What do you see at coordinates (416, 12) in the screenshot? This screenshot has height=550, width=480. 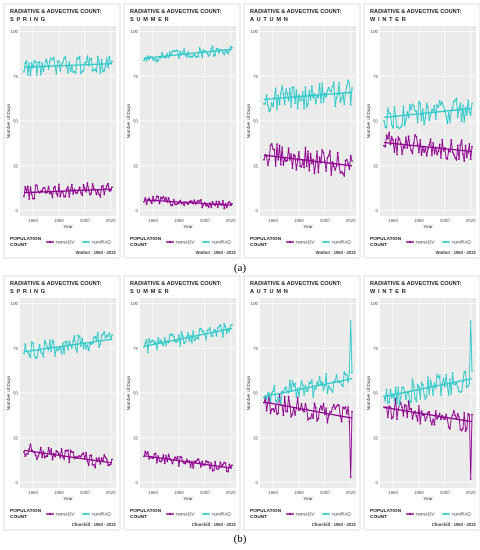 I see `facet-title: RADIATIVE & ADVECTIVE COUNT:` at bounding box center [416, 12].